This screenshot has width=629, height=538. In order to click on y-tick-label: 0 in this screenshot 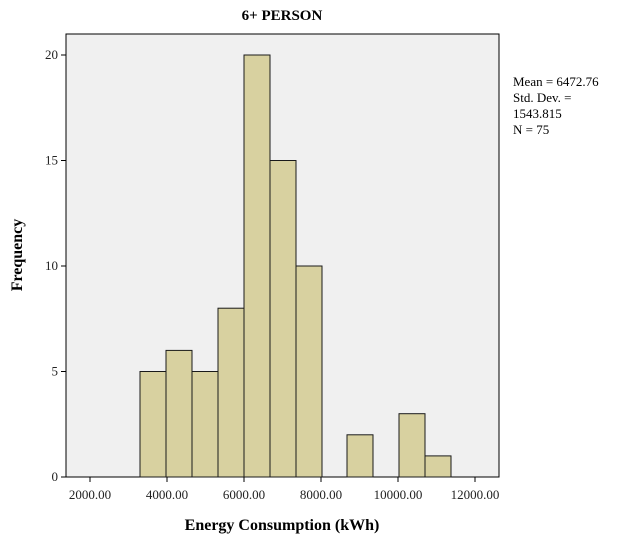, I will do `click(55, 476)`.